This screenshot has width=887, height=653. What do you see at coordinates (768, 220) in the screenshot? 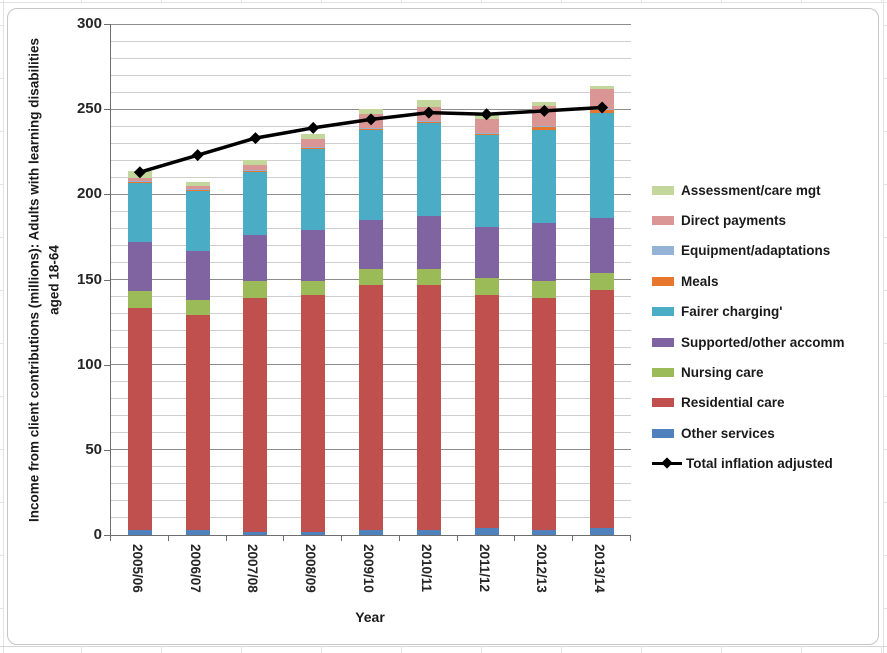
I see `legend-item: Direct payments` at bounding box center [768, 220].